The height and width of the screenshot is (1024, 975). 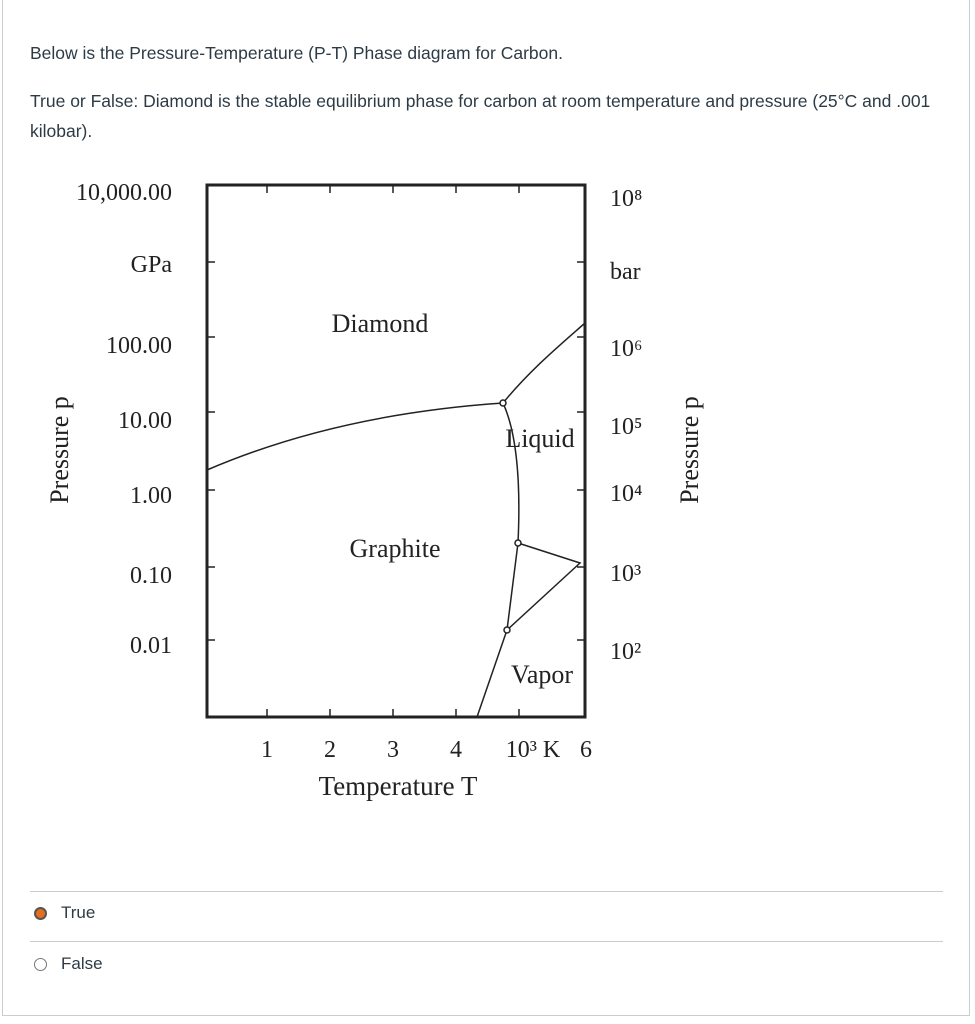 What do you see at coordinates (539, 438) in the screenshot?
I see `region-label: Liquid` at bounding box center [539, 438].